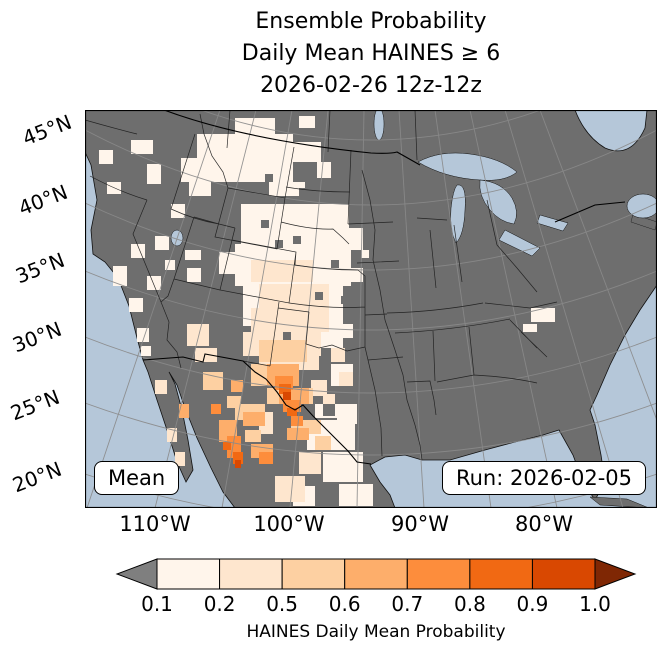 The image size is (671, 658). I want to click on run-badge: Run: 2026-02-05, so click(543, 478).